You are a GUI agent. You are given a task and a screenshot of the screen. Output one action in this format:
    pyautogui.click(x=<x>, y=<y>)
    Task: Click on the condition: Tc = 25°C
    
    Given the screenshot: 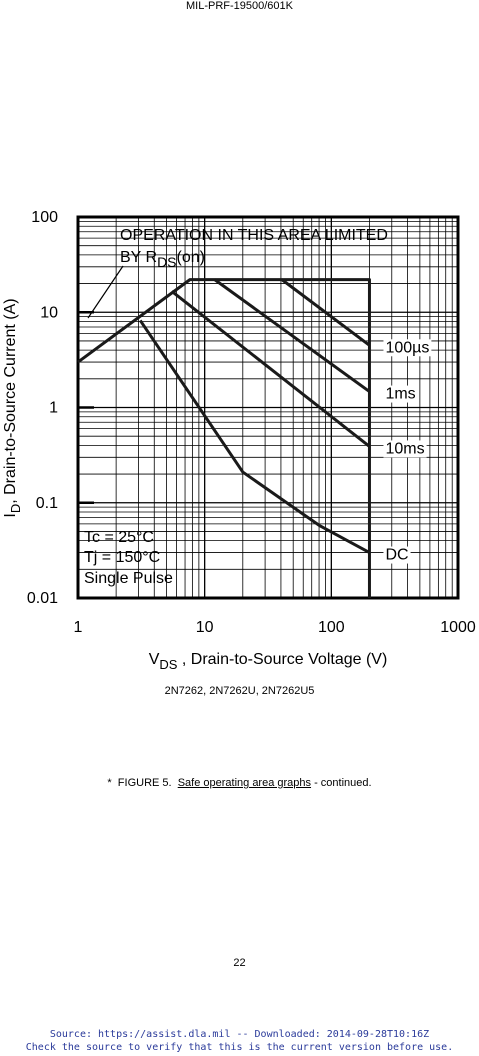 What is the action you would take?
    pyautogui.click(x=119, y=537)
    